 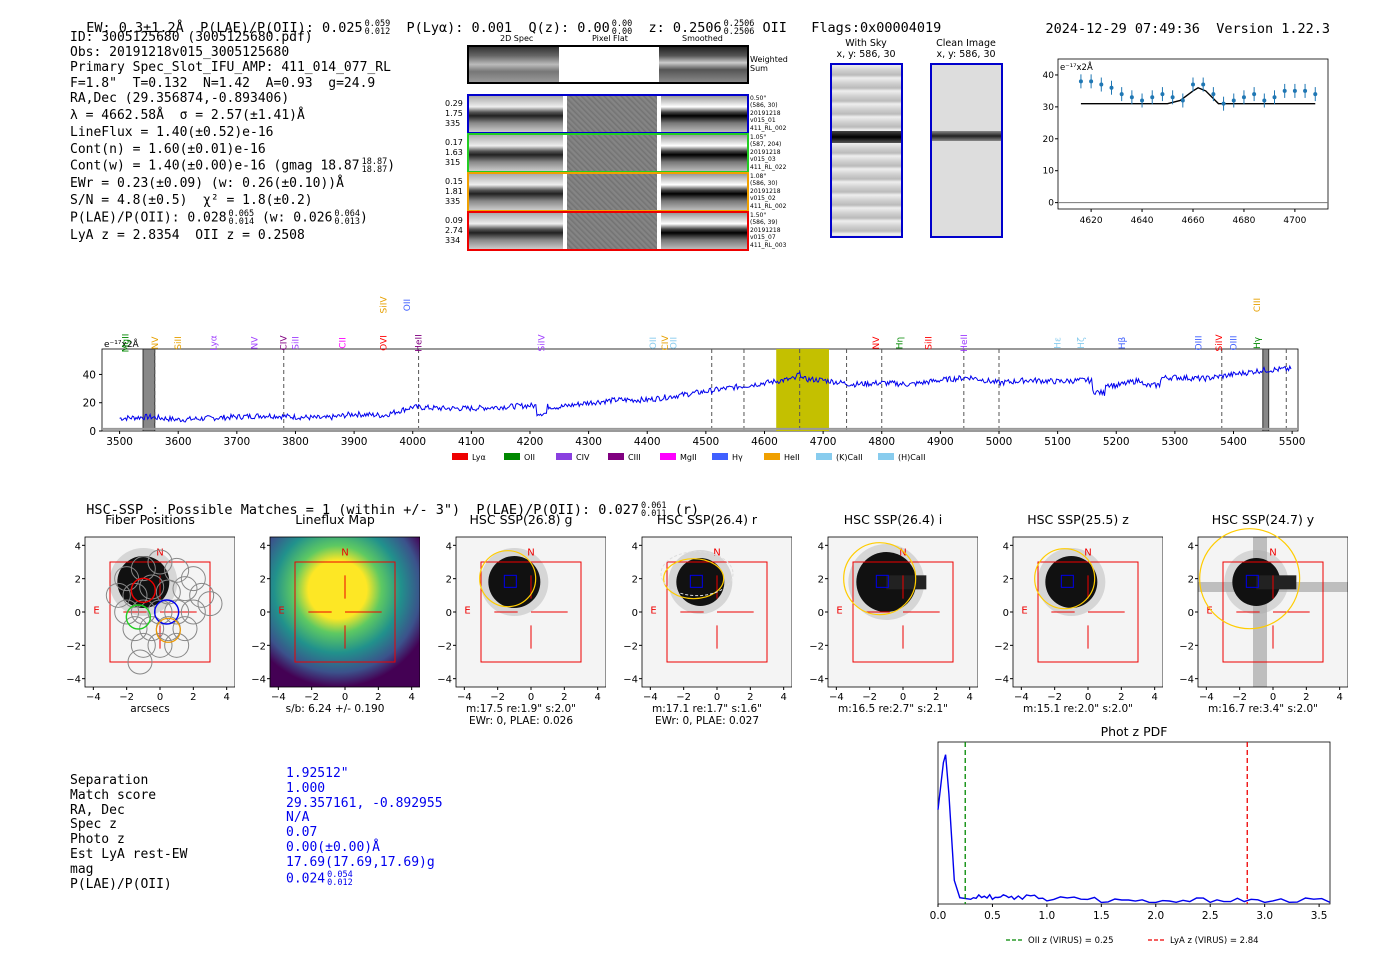 What do you see at coordinates (758, 215) in the screenshot?
I see `cutout-meta-line: 1.50"` at bounding box center [758, 215].